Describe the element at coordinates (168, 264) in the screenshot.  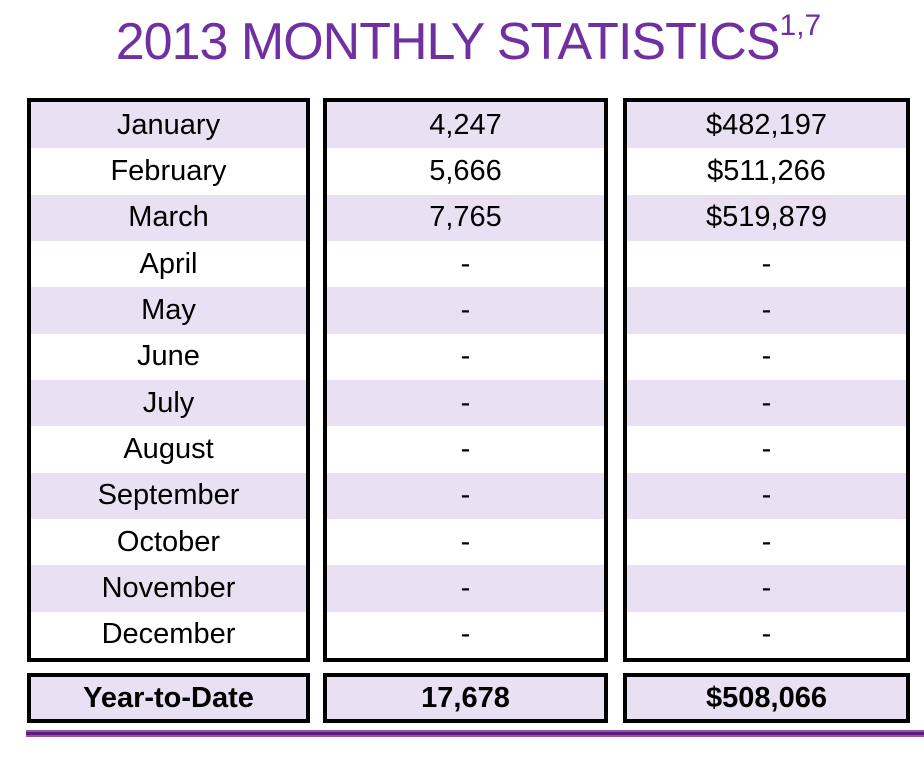
I see `table-row-month: April` at that location.